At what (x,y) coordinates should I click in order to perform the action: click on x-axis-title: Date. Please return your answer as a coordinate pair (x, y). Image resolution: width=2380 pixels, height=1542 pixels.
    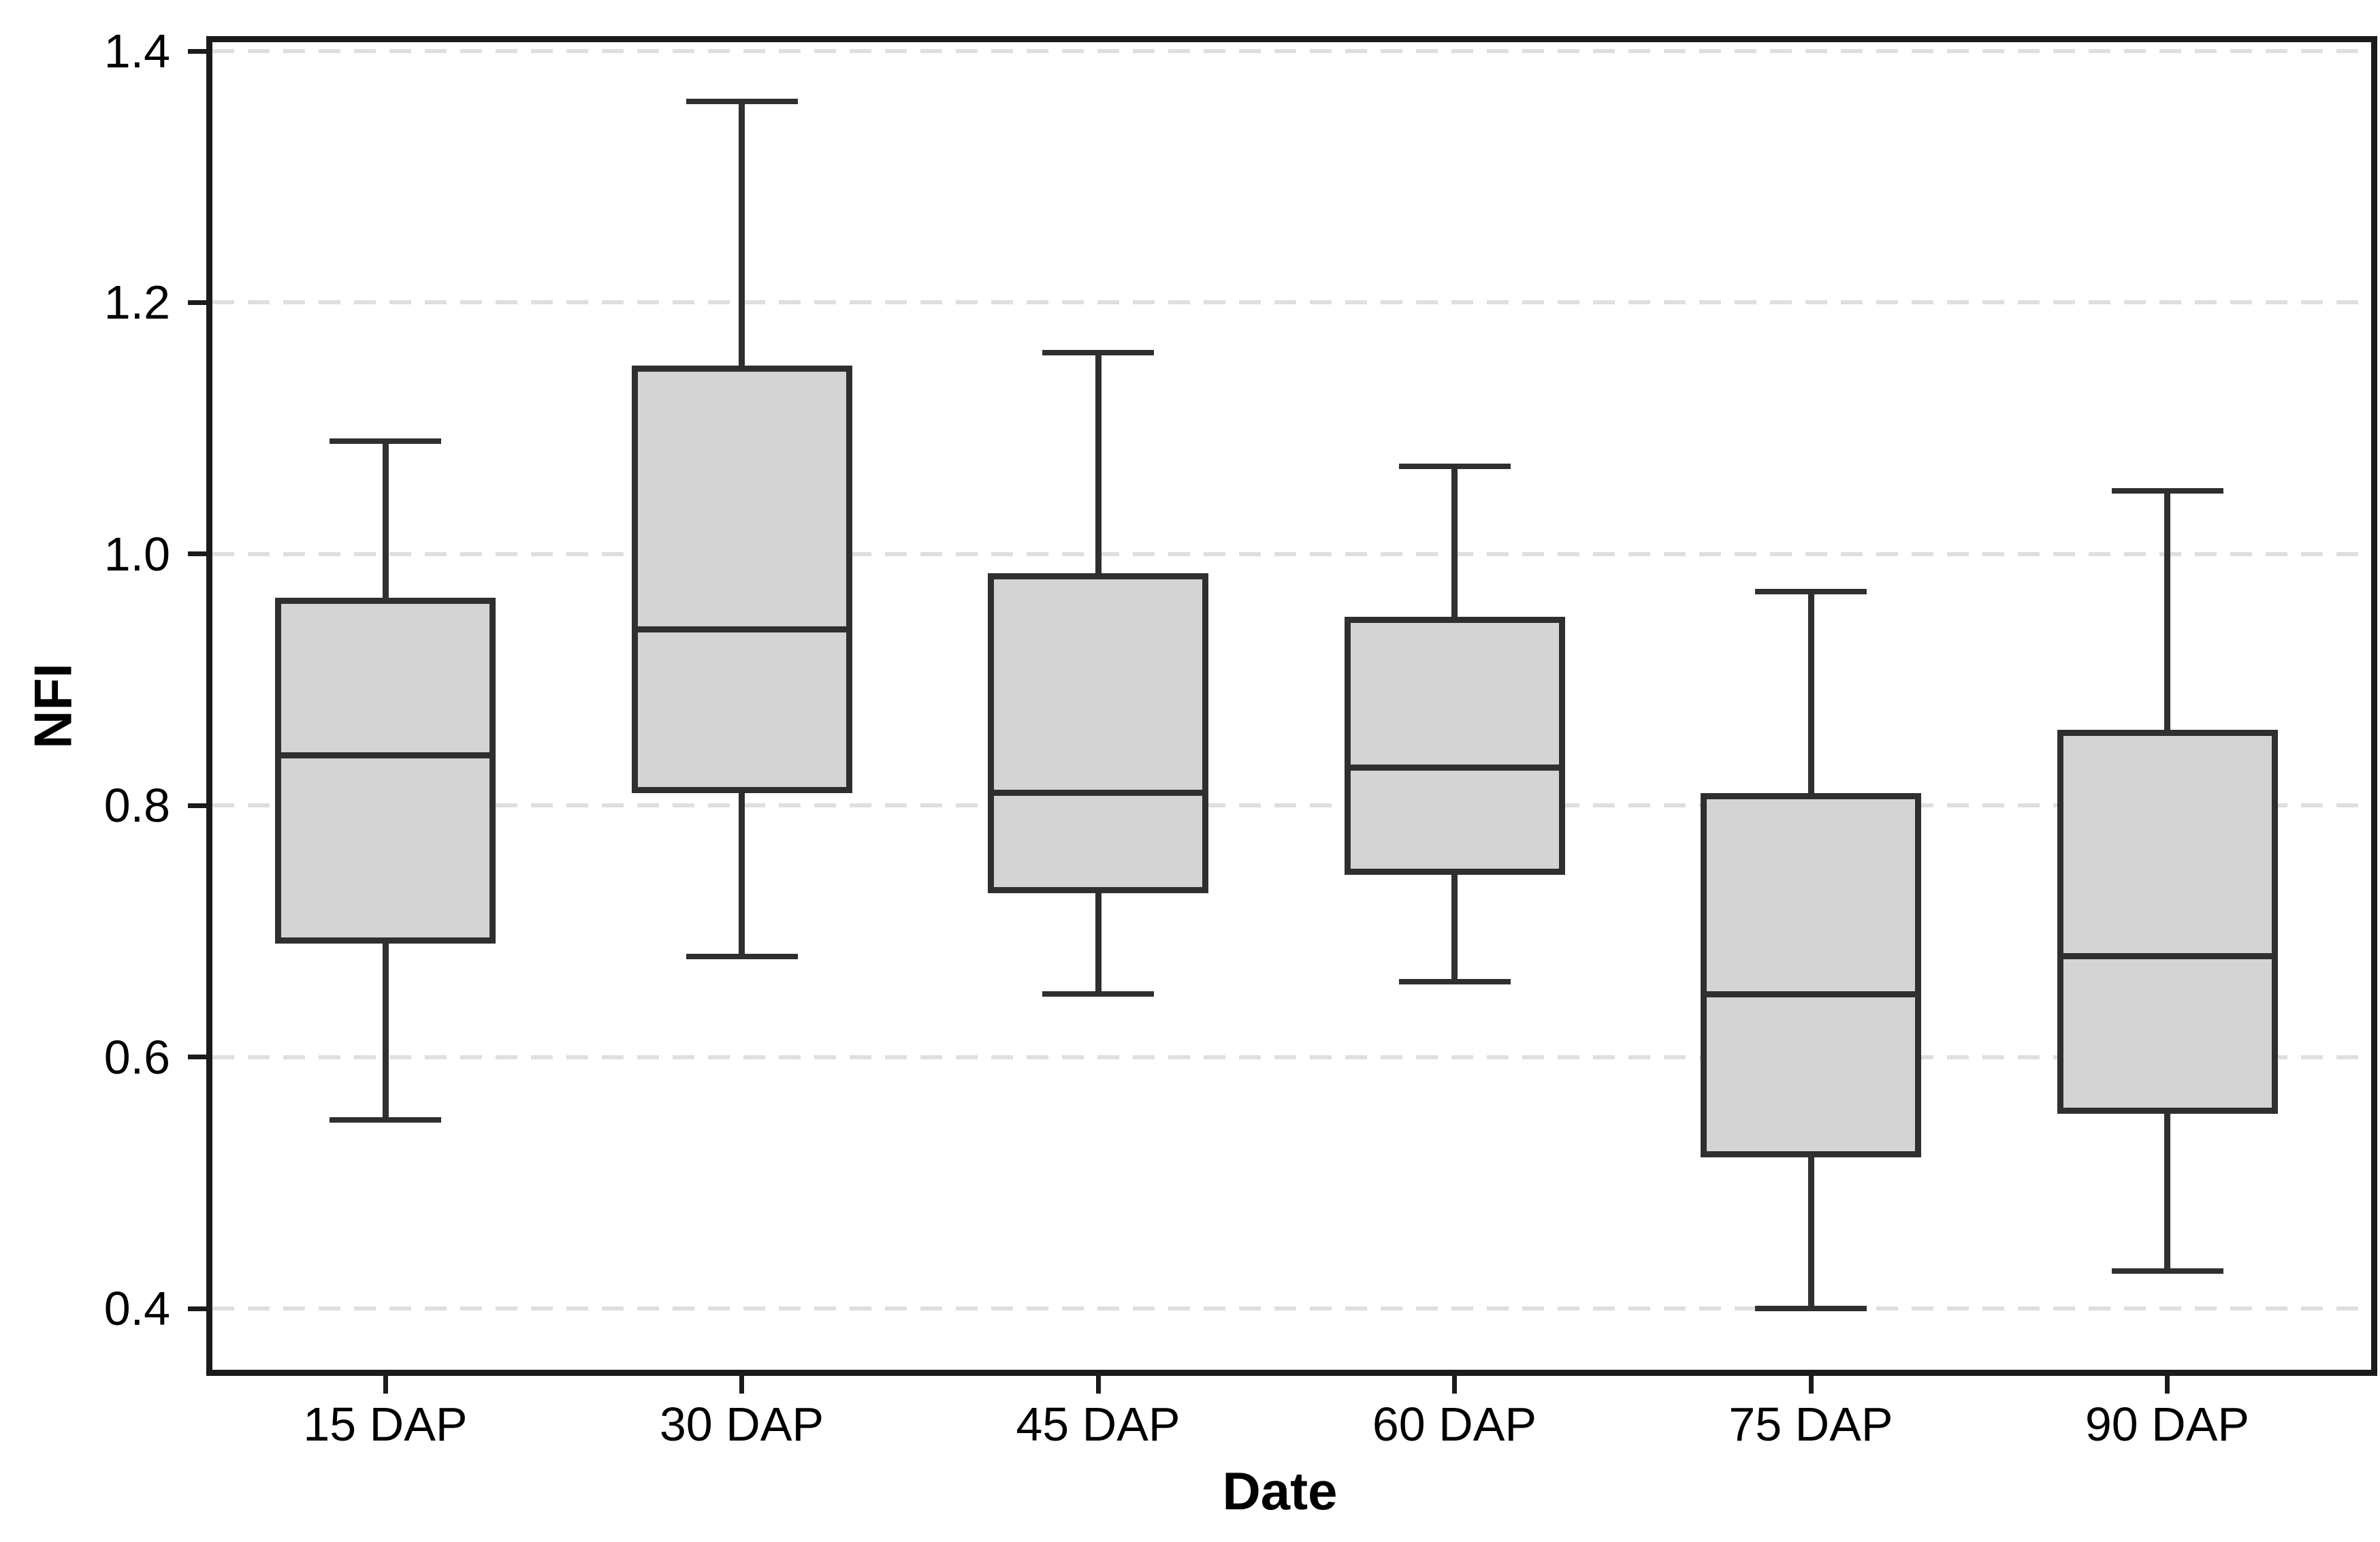
    Looking at the image, I should click on (1280, 1491).